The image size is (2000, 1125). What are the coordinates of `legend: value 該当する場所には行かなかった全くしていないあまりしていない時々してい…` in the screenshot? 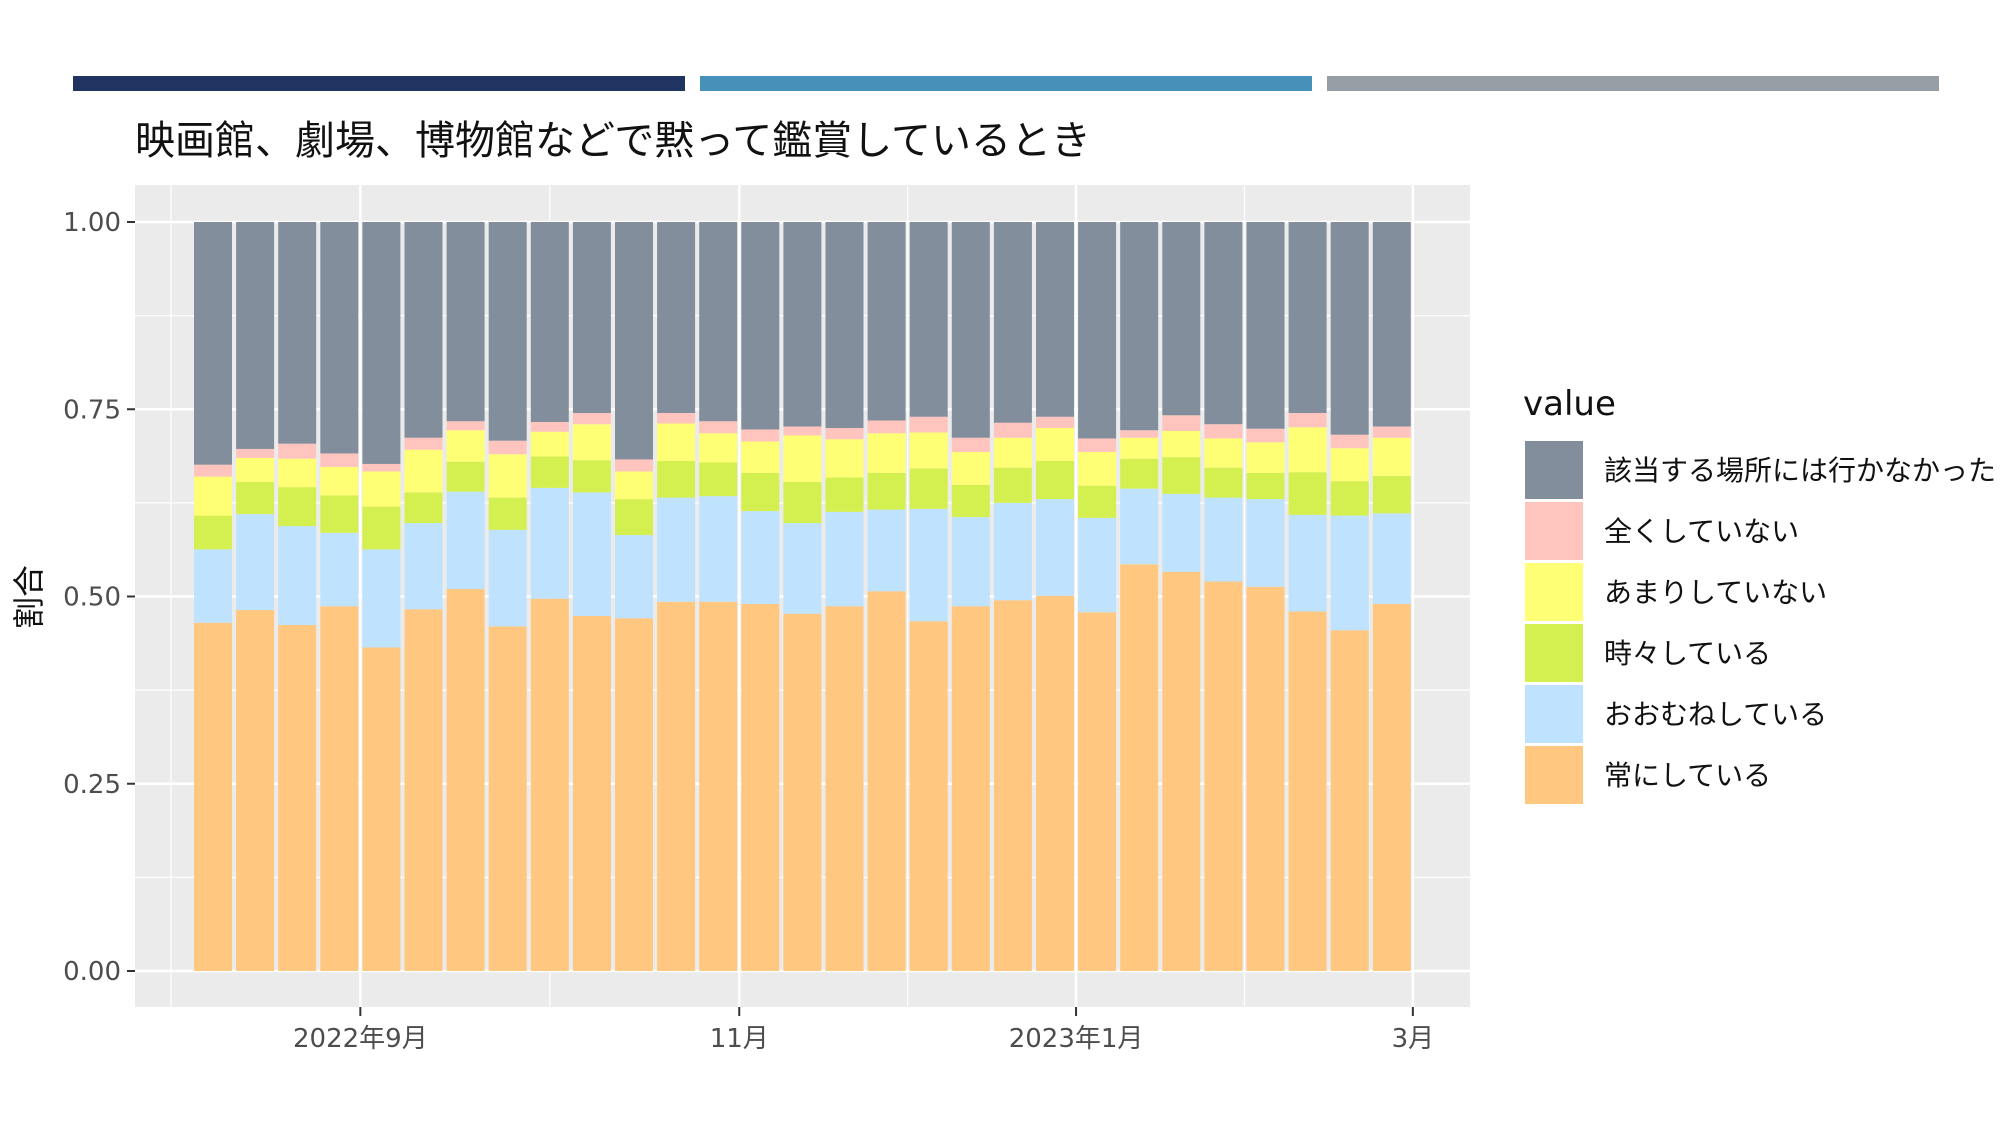 It's located at (1759, 594).